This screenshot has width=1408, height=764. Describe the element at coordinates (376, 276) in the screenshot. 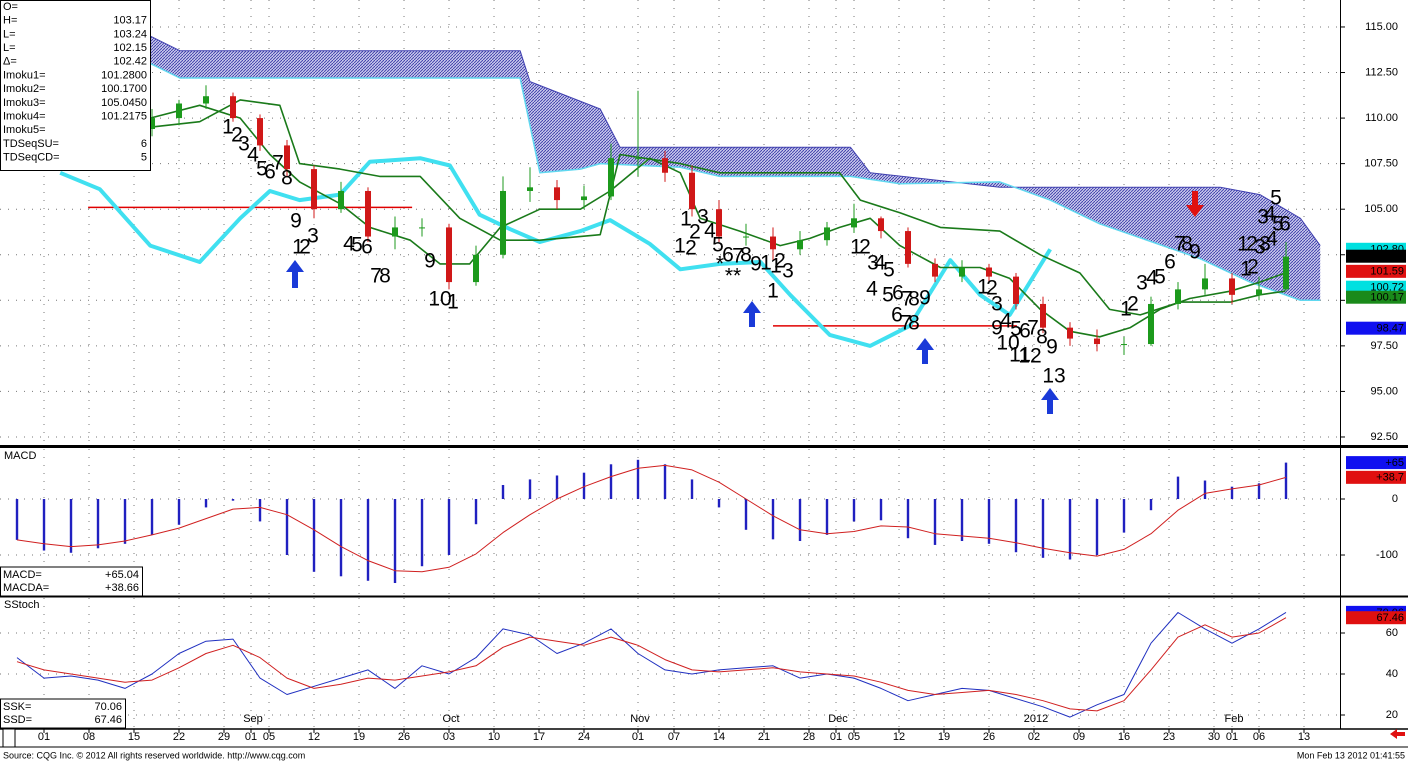

I see `td-count-label: 7` at that location.